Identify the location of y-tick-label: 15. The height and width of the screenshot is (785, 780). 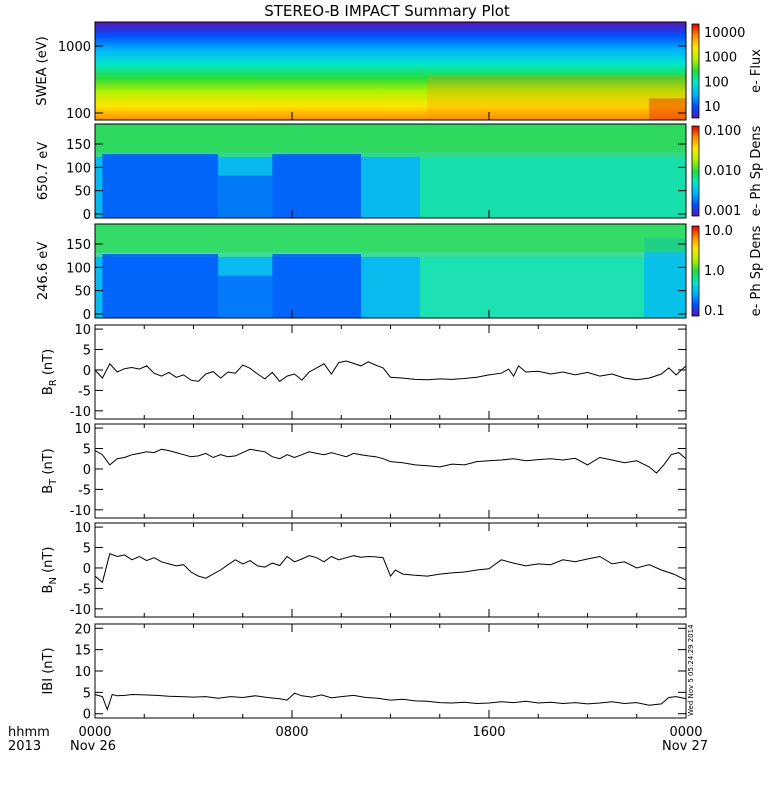
(82, 651).